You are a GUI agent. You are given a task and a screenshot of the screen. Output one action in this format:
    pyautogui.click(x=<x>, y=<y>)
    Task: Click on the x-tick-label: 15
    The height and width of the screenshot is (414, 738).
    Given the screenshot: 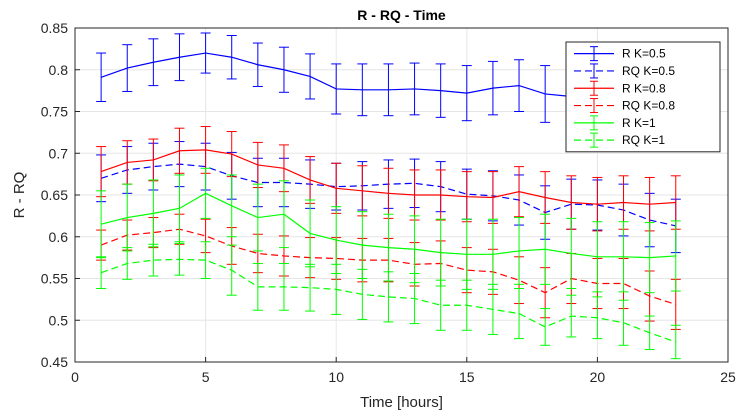 What is the action you would take?
    pyautogui.click(x=467, y=377)
    